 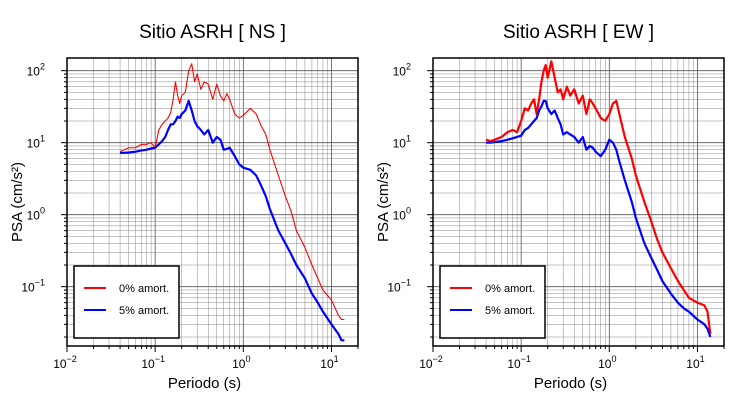 I want to click on chart-title: Sitio ASRH [ EW ], so click(x=578, y=32).